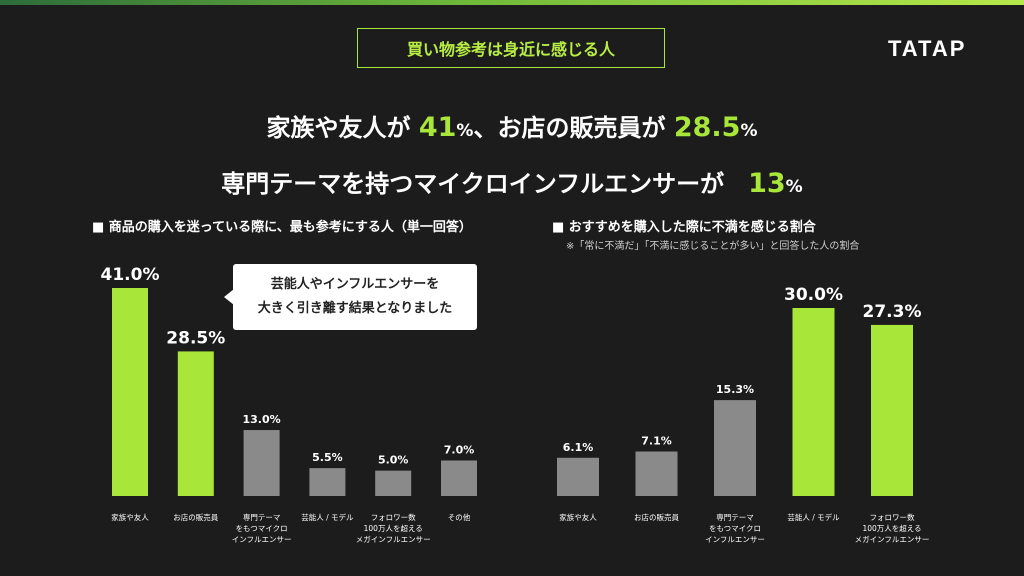  Describe the element at coordinates (355, 284) in the screenshot. I see `callout-line-1: 芸能人やインフルエンサーを` at that location.